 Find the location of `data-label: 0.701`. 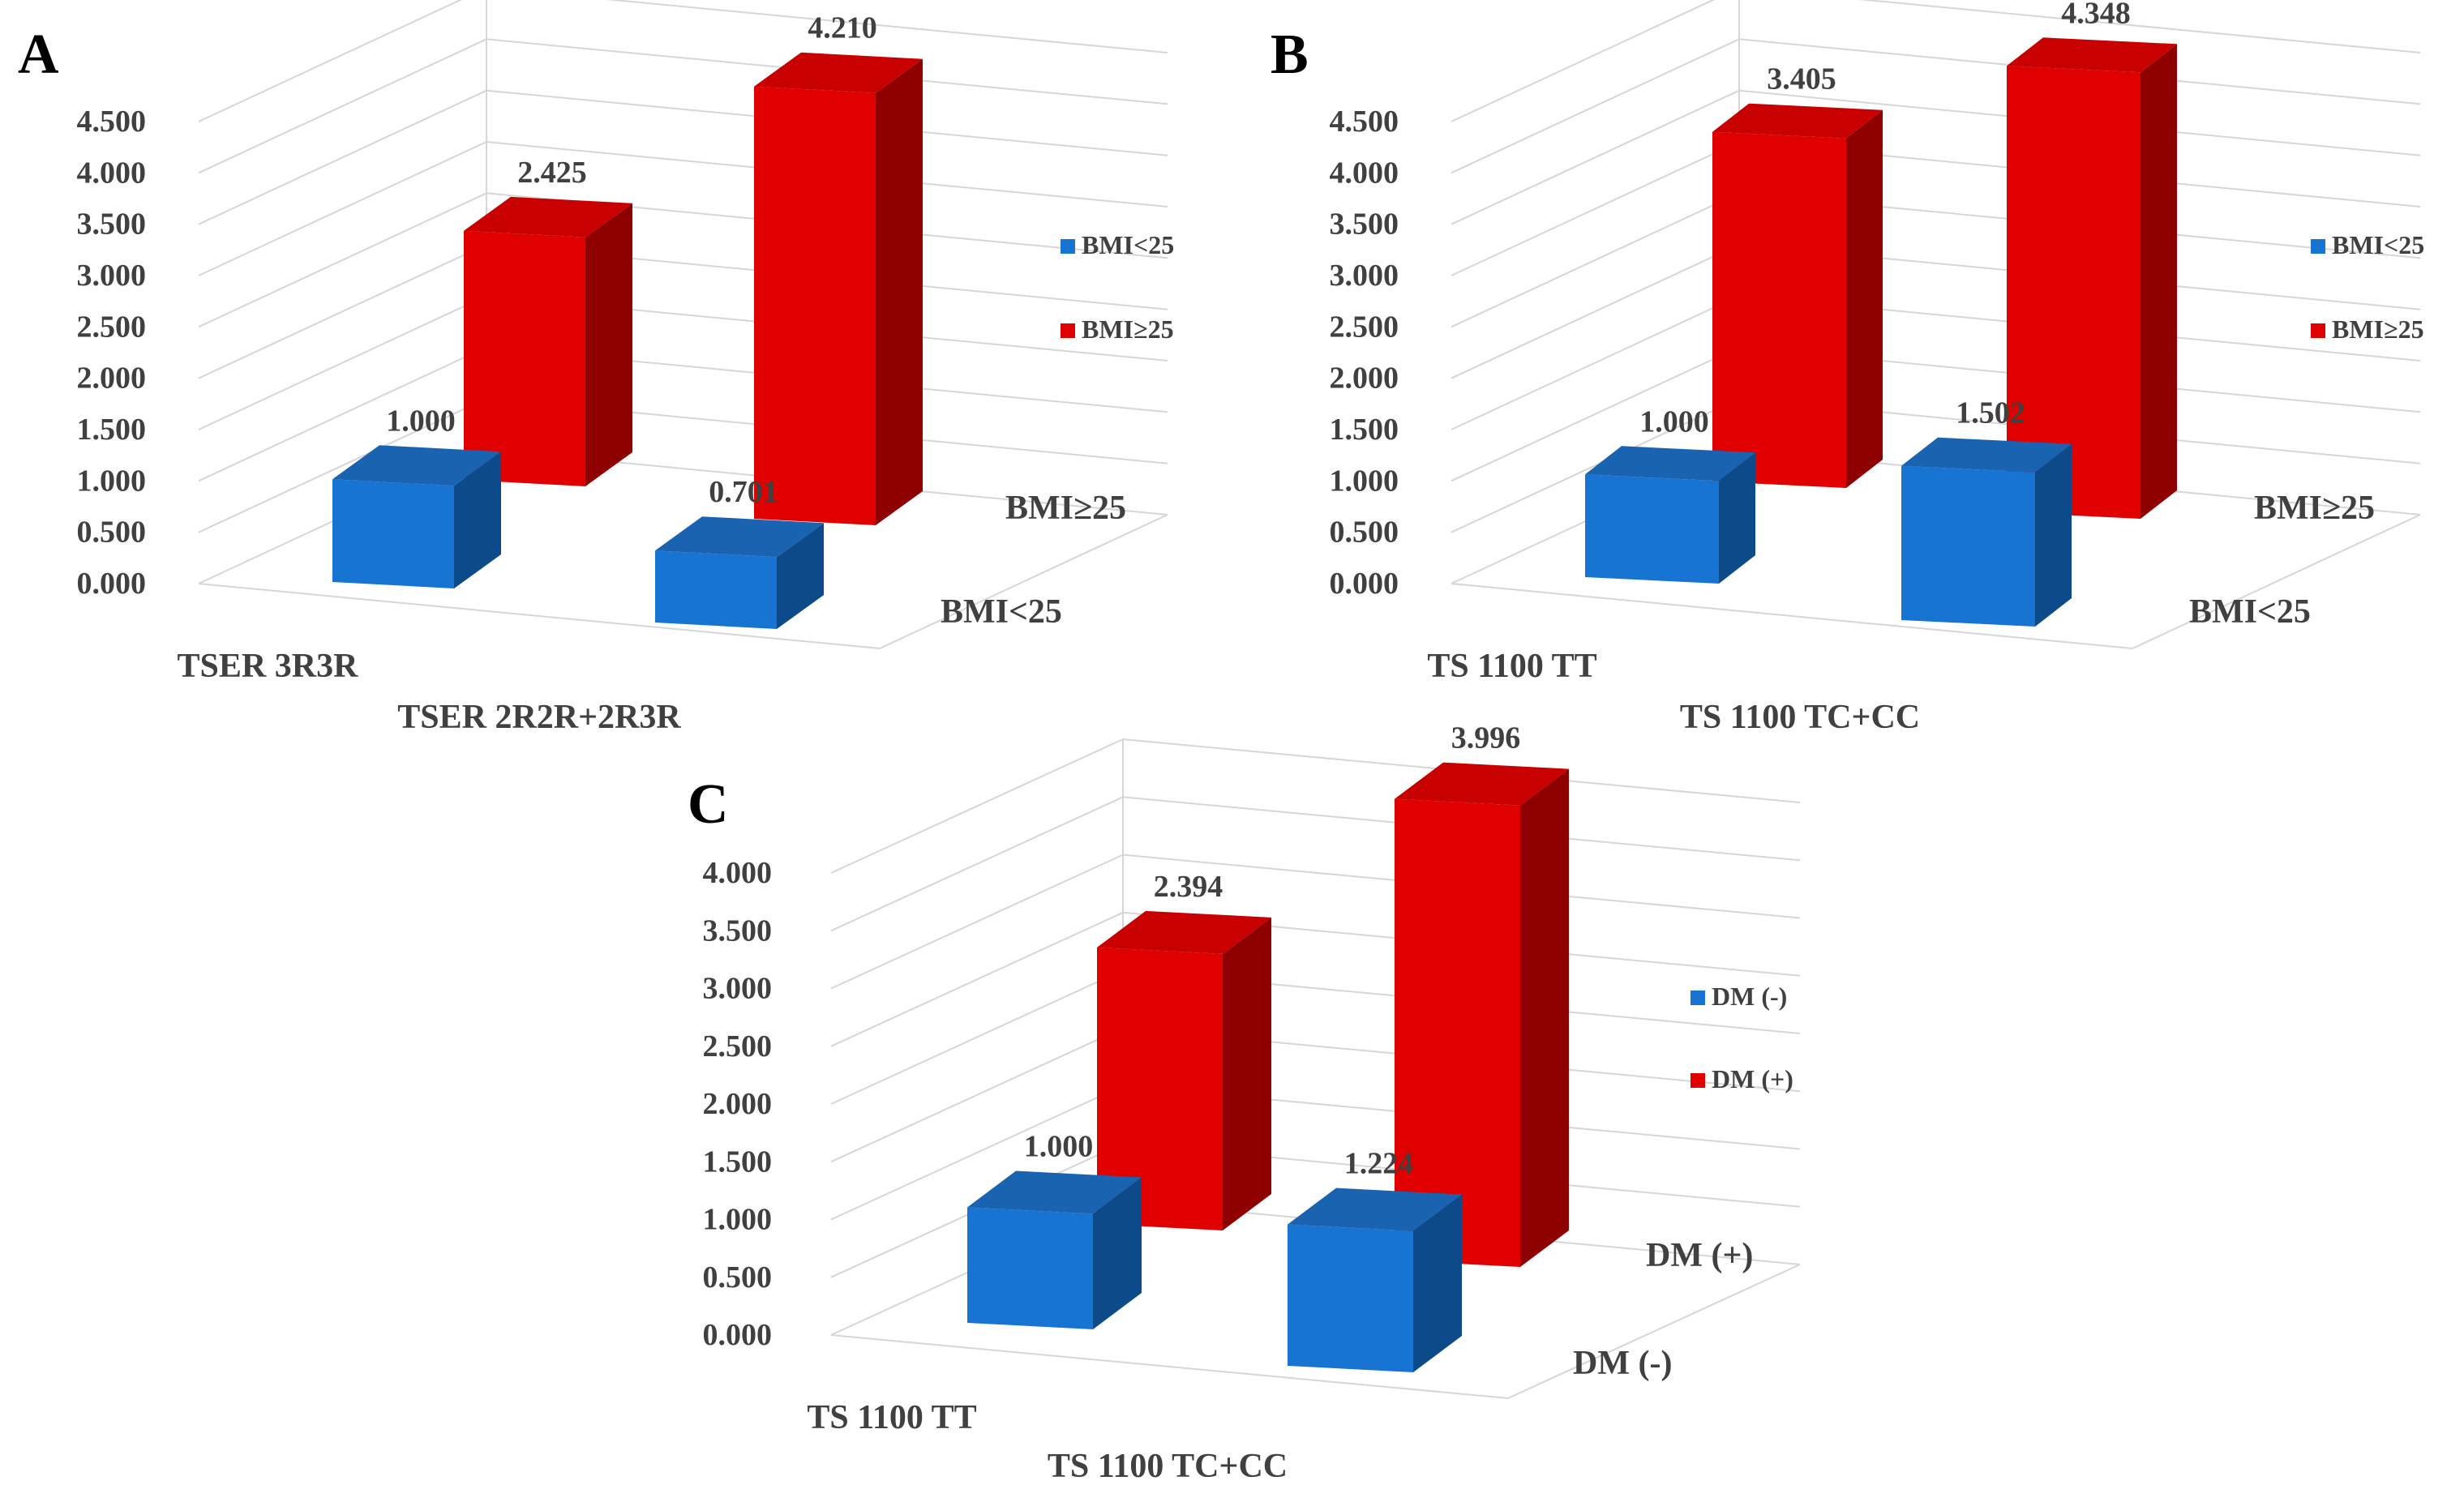

data-label: 0.701 is located at coordinates (743, 492).